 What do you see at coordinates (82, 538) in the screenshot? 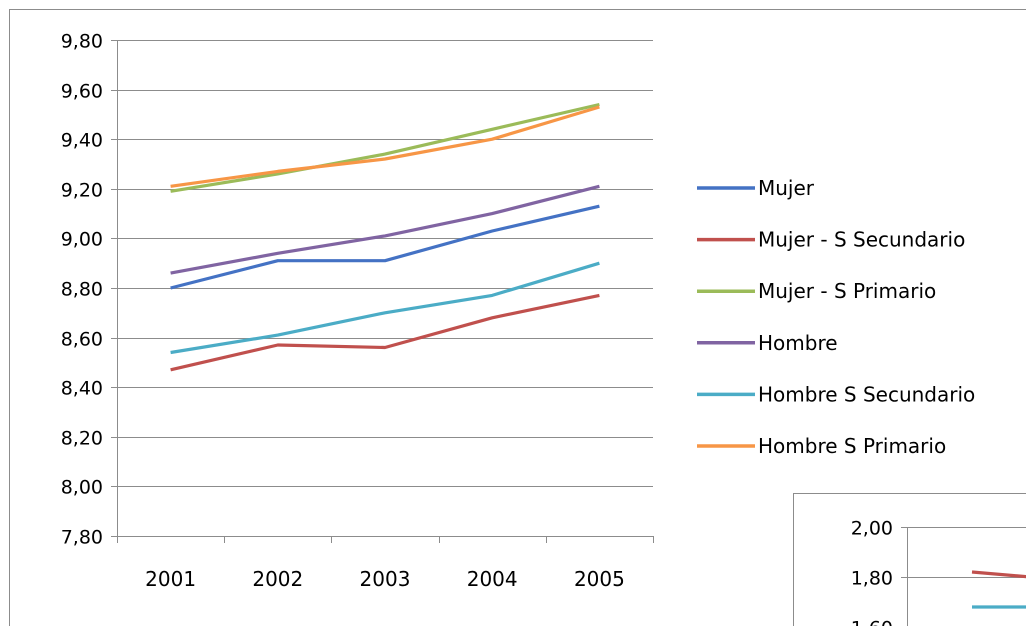
I see `y-tick-label: 7,80` at bounding box center [82, 538].